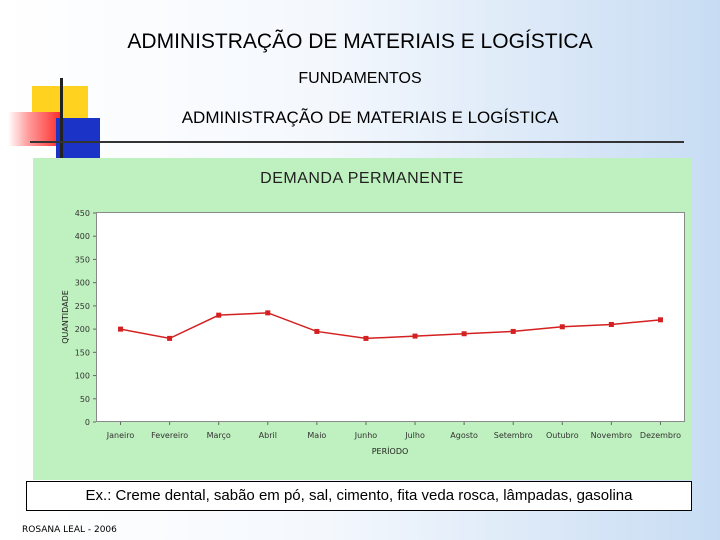 This screenshot has width=720, height=540. What do you see at coordinates (268, 435) in the screenshot?
I see `x-tick-label: Abril` at bounding box center [268, 435].